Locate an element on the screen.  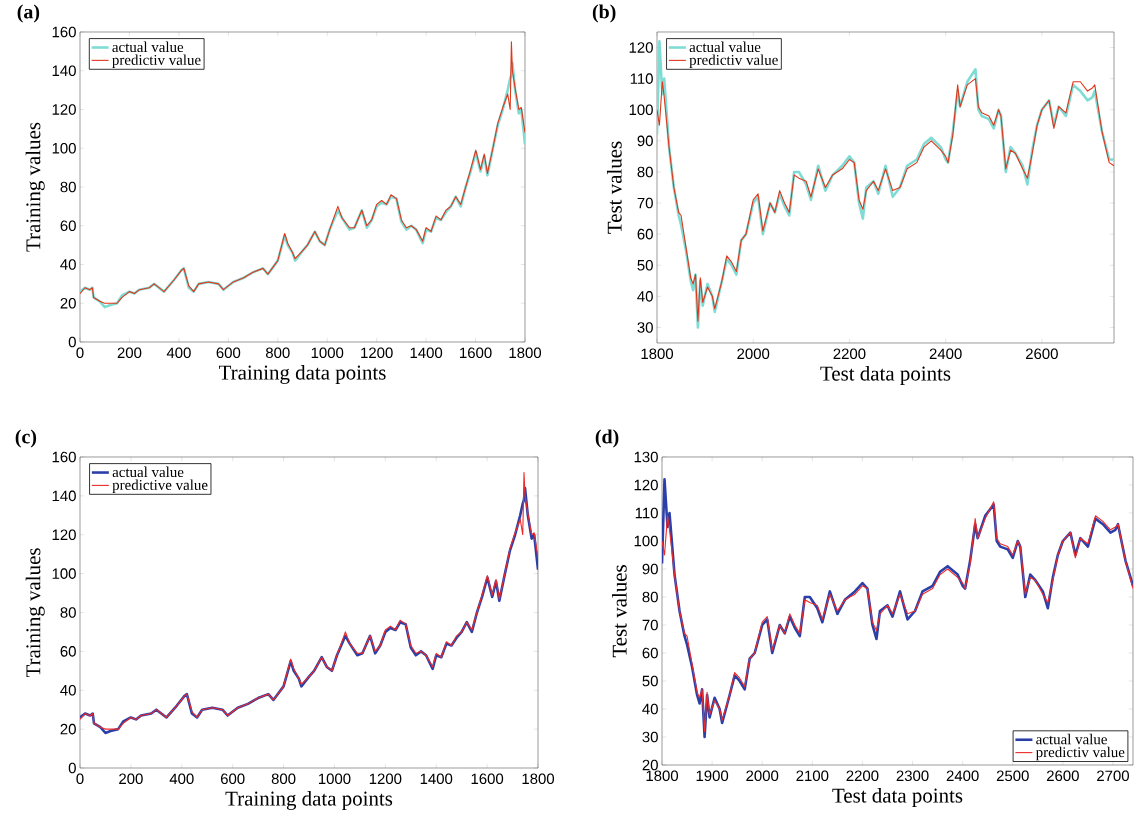
chart-title: (b) is located at coordinates (604, 13).